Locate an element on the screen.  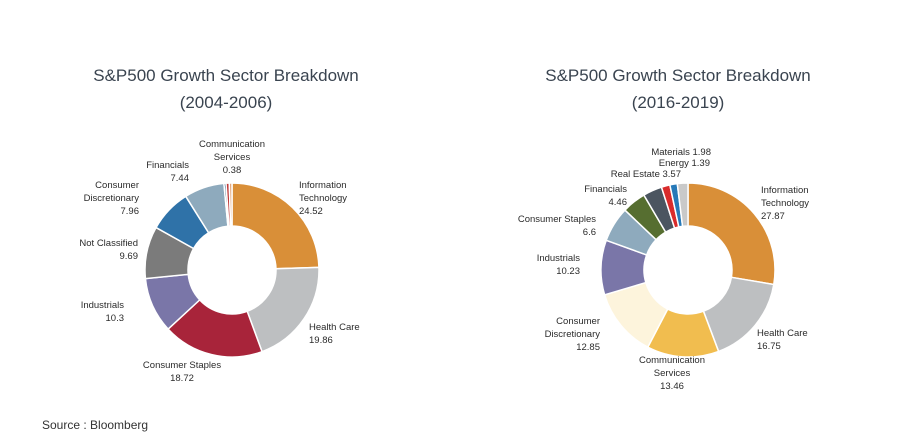
chart-title-period: (2016-2019) is located at coordinates (678, 102).